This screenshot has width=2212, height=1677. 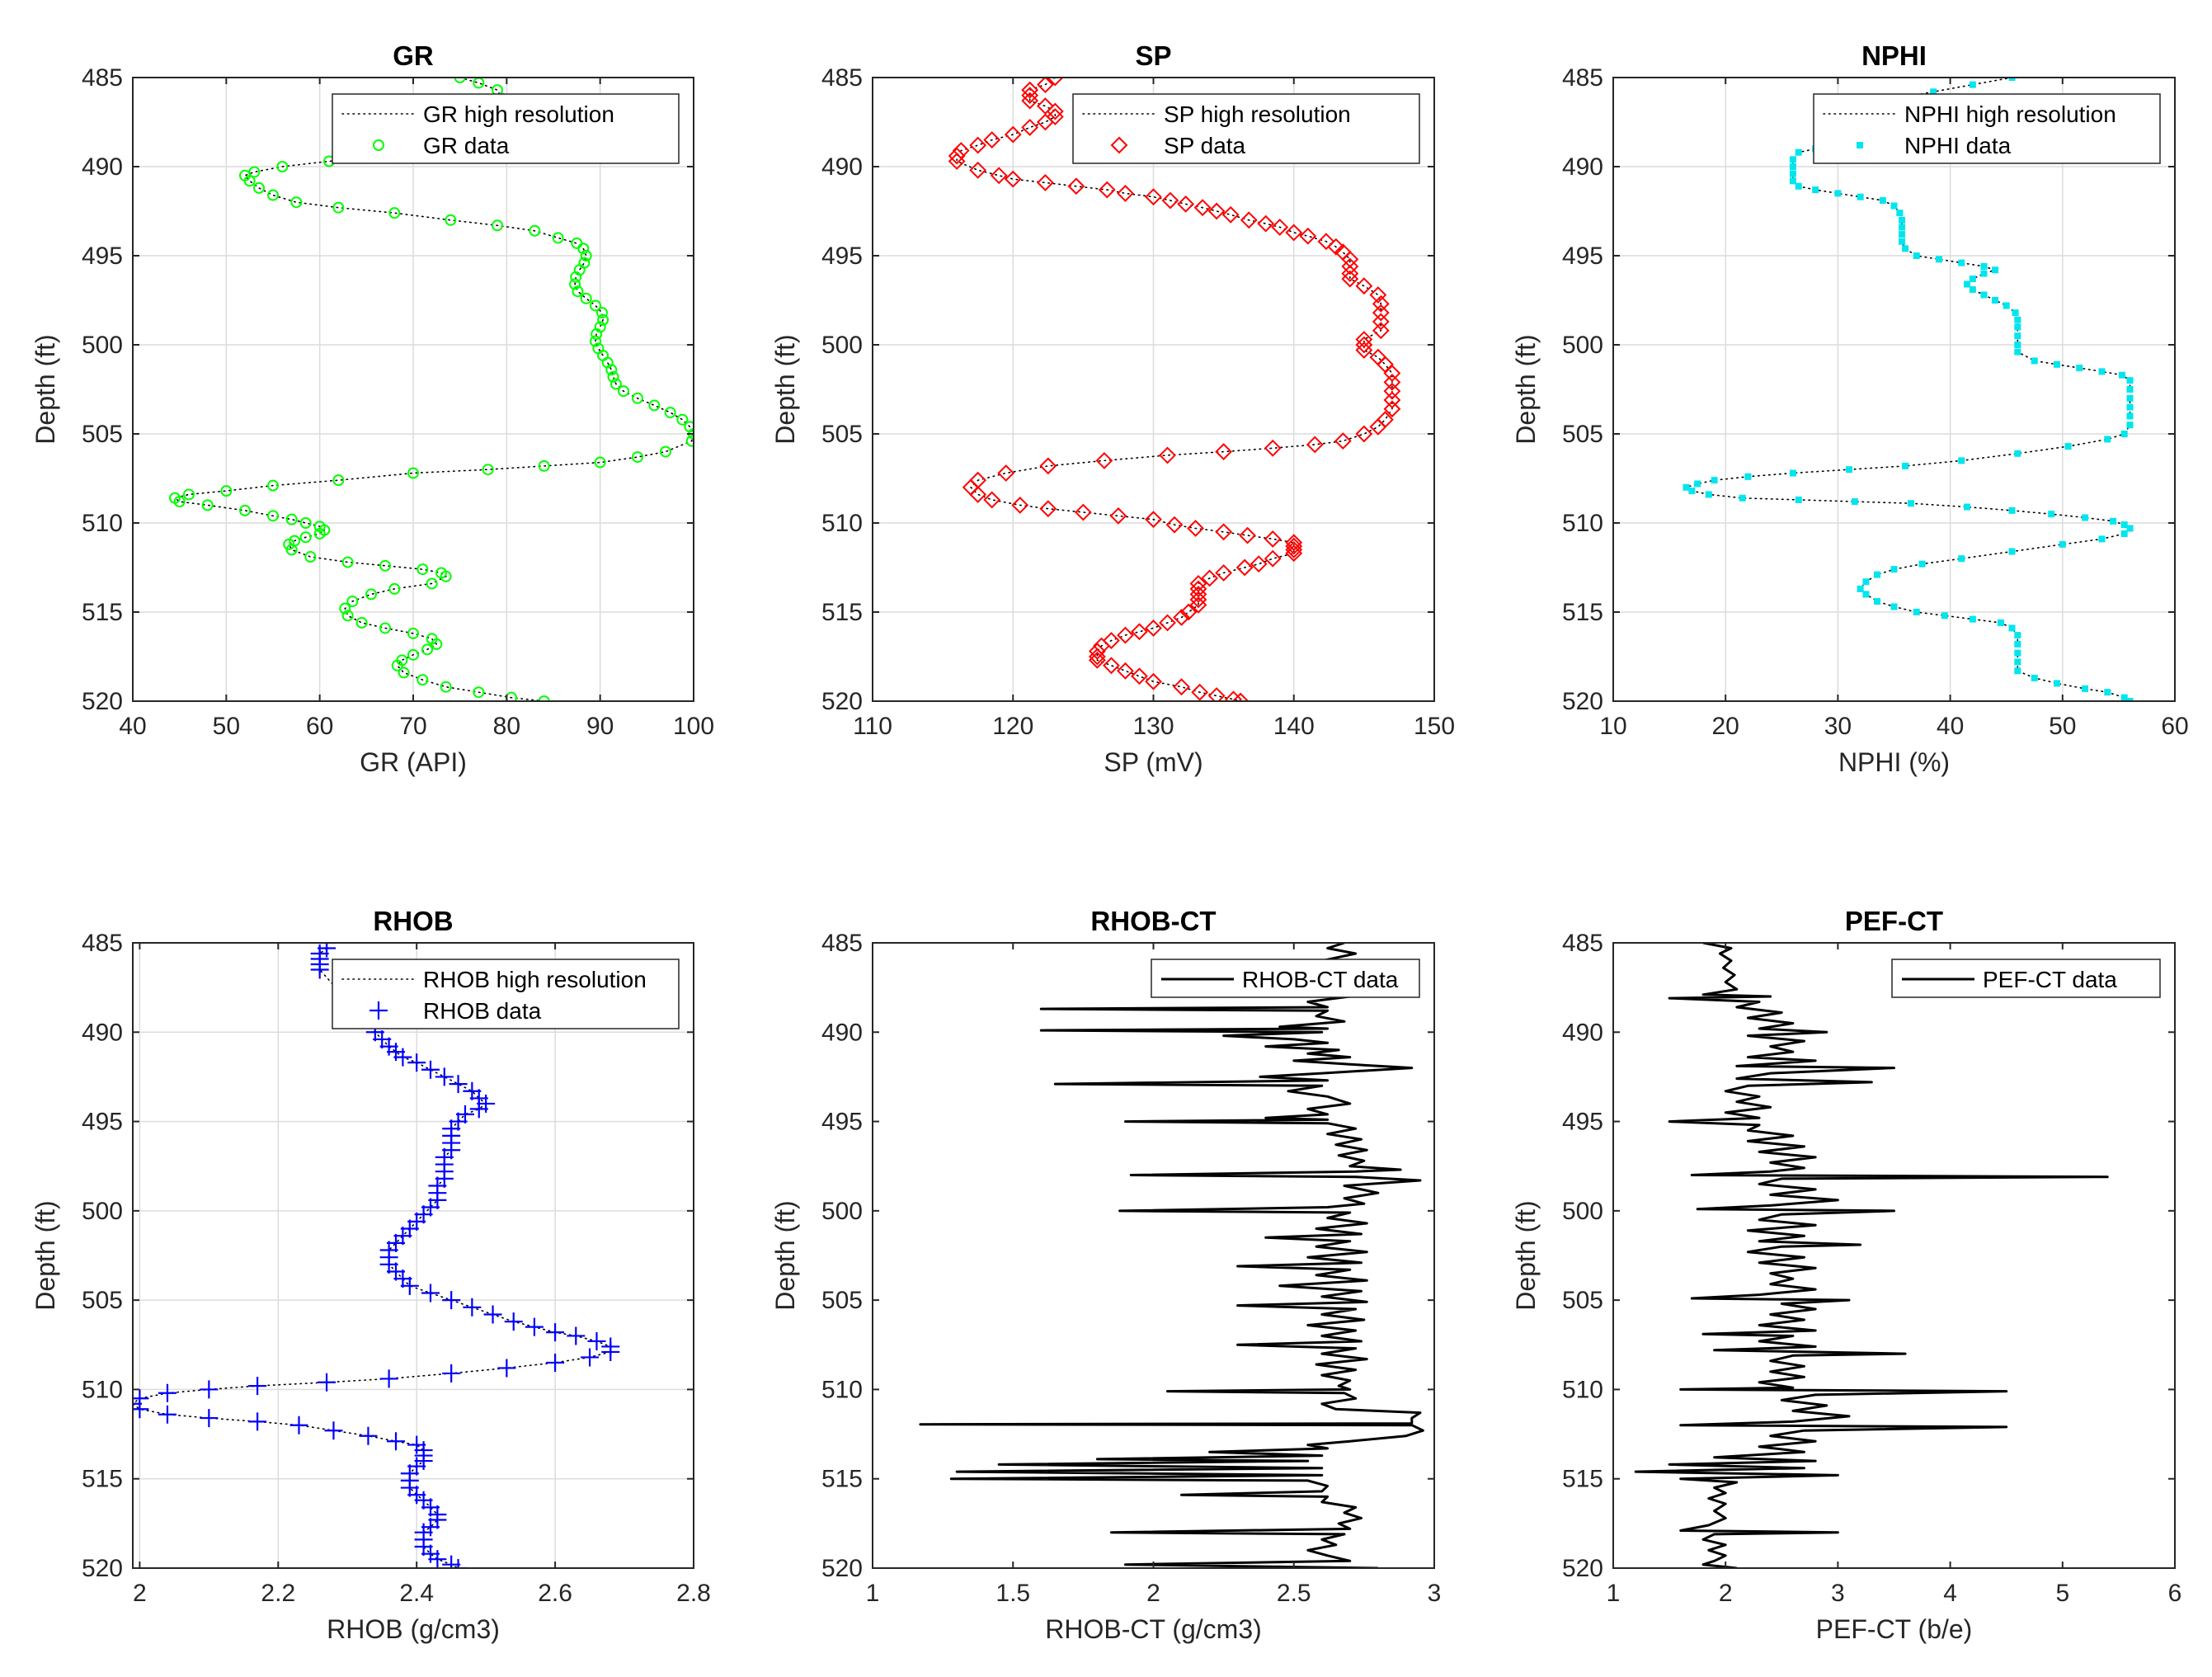 What do you see at coordinates (45, 1255) in the screenshot?
I see `y-axis-label: Depth (ft)` at bounding box center [45, 1255].